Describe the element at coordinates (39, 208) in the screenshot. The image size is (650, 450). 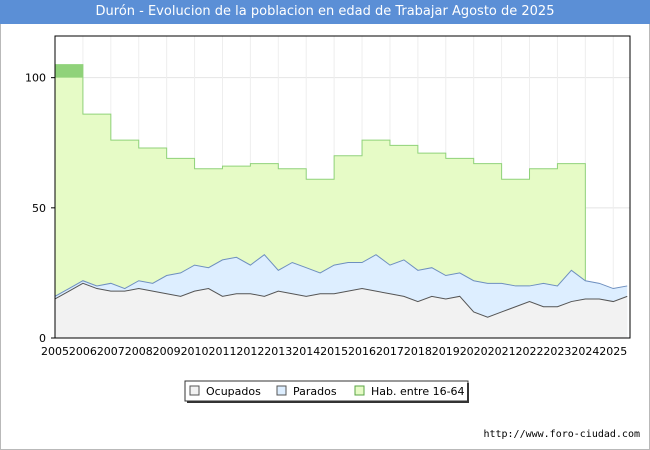
I see `y-tick-label-50: 50` at that location.